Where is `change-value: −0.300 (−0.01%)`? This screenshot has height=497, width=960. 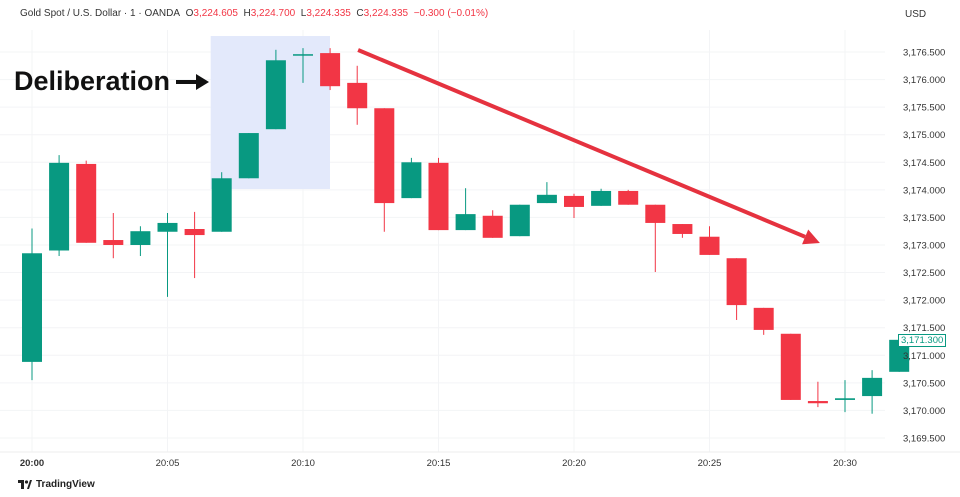
change-value: −0.300 (−0.01%) is located at coordinates (451, 13).